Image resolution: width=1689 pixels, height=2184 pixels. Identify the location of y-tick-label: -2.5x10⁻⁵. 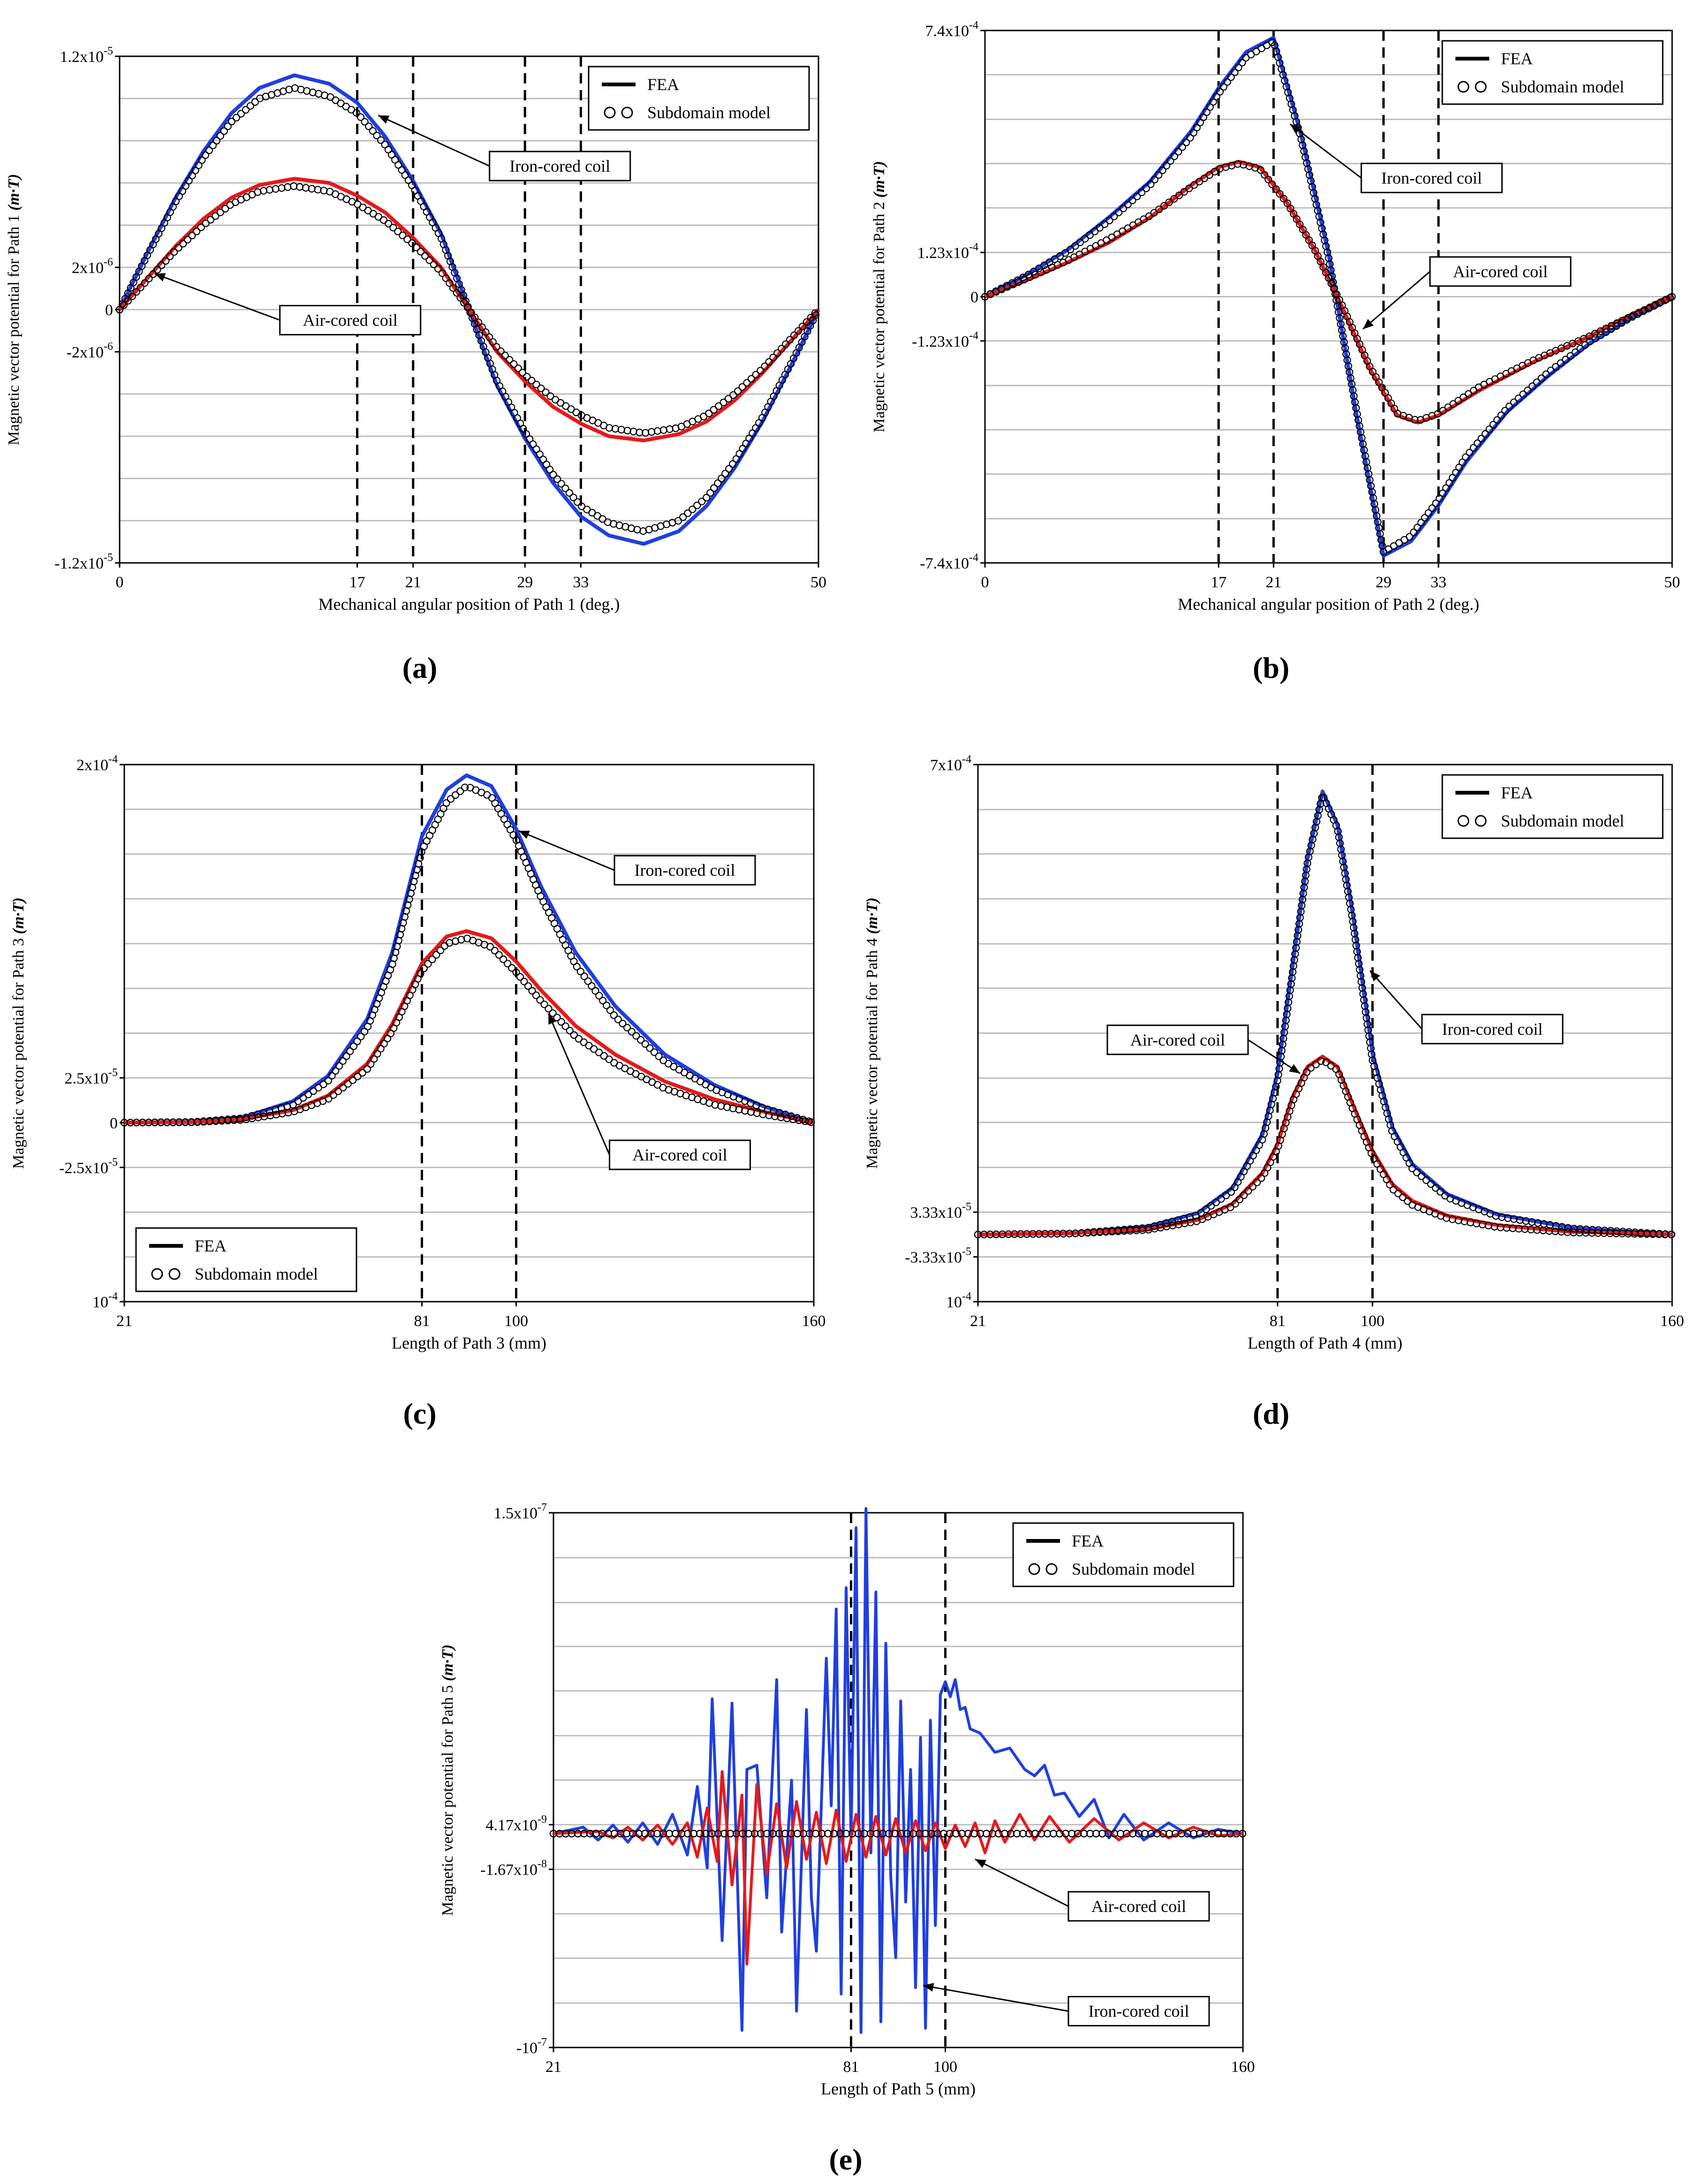
(88, 1166).